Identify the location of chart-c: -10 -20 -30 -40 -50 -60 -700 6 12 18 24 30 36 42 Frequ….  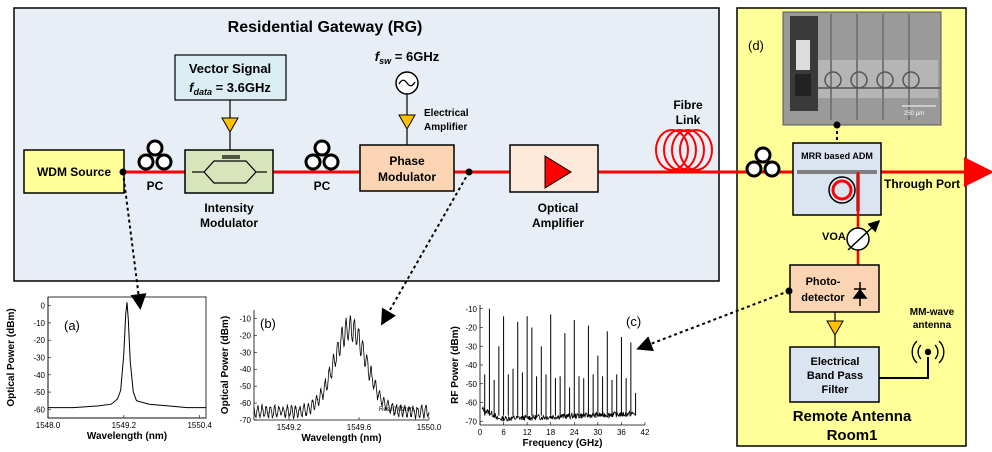
(550, 377).